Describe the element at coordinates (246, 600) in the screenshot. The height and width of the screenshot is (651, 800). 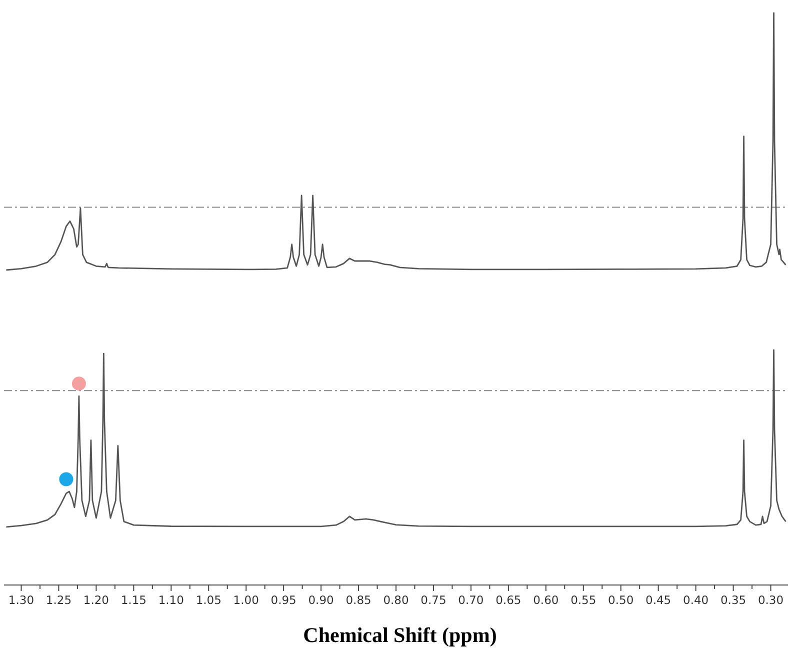
I see `x-tick-label: 1.00` at that location.